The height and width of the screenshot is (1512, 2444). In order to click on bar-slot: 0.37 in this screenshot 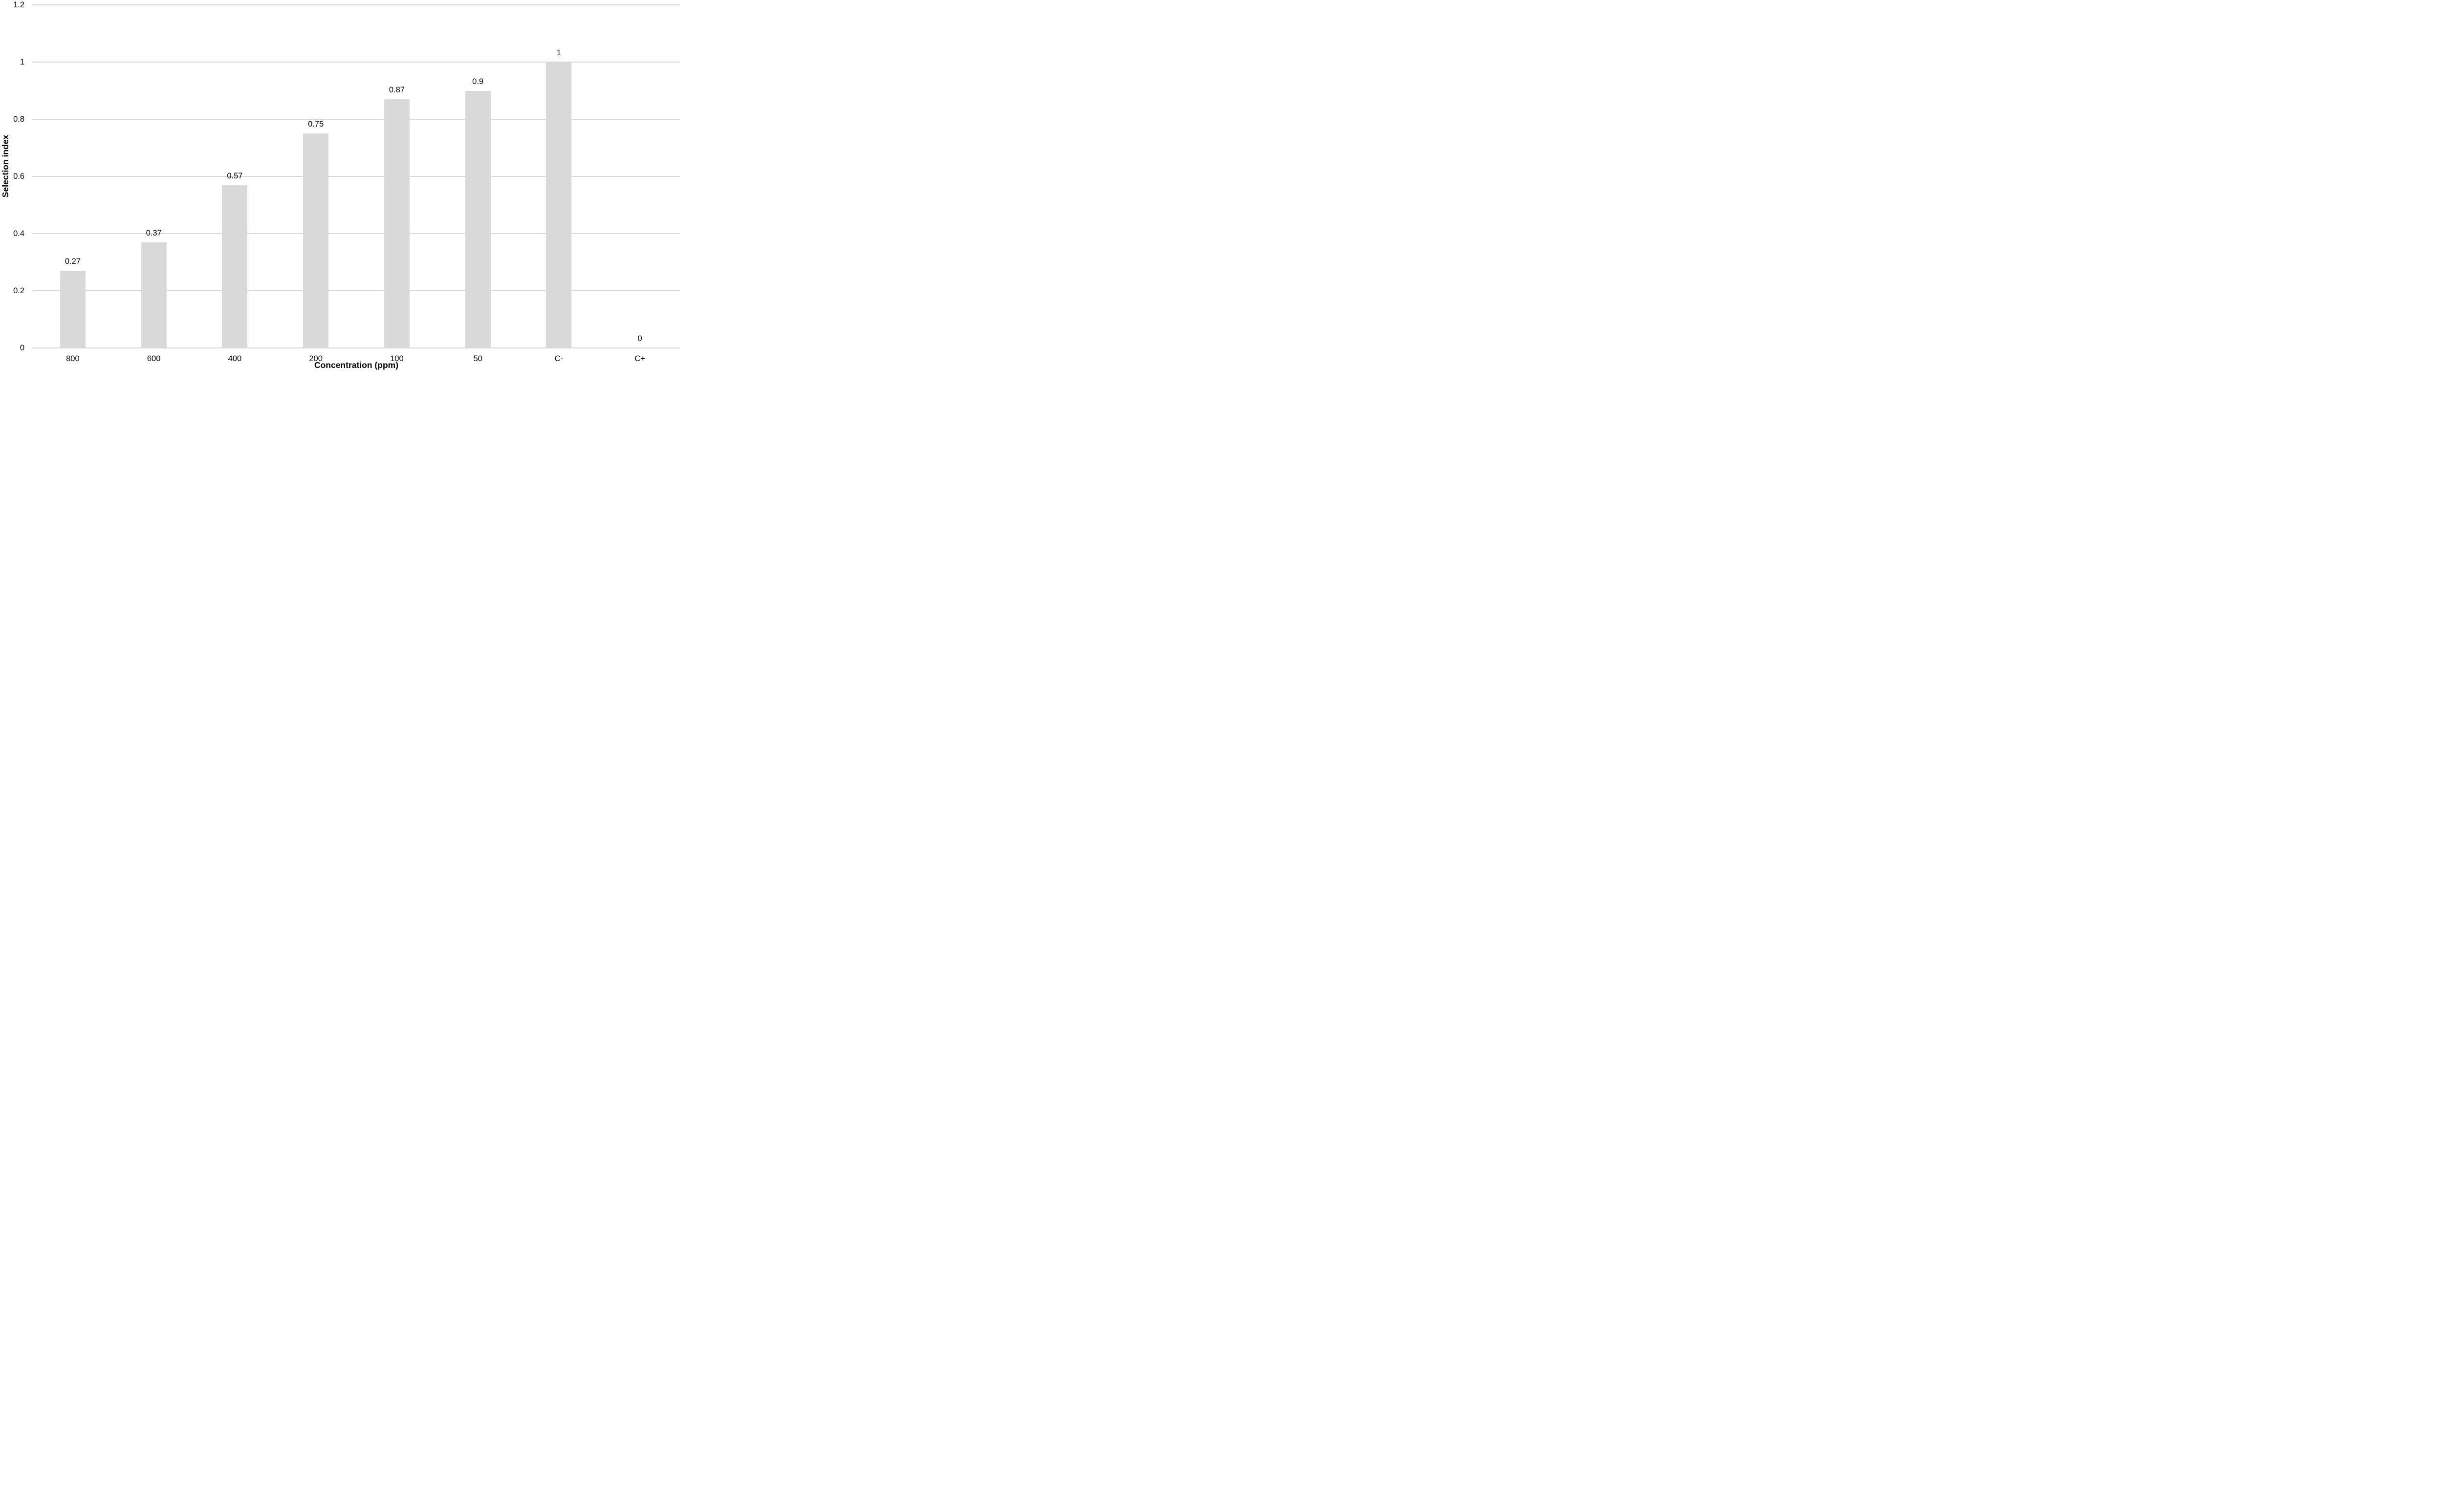, I will do `click(154, 176)`.